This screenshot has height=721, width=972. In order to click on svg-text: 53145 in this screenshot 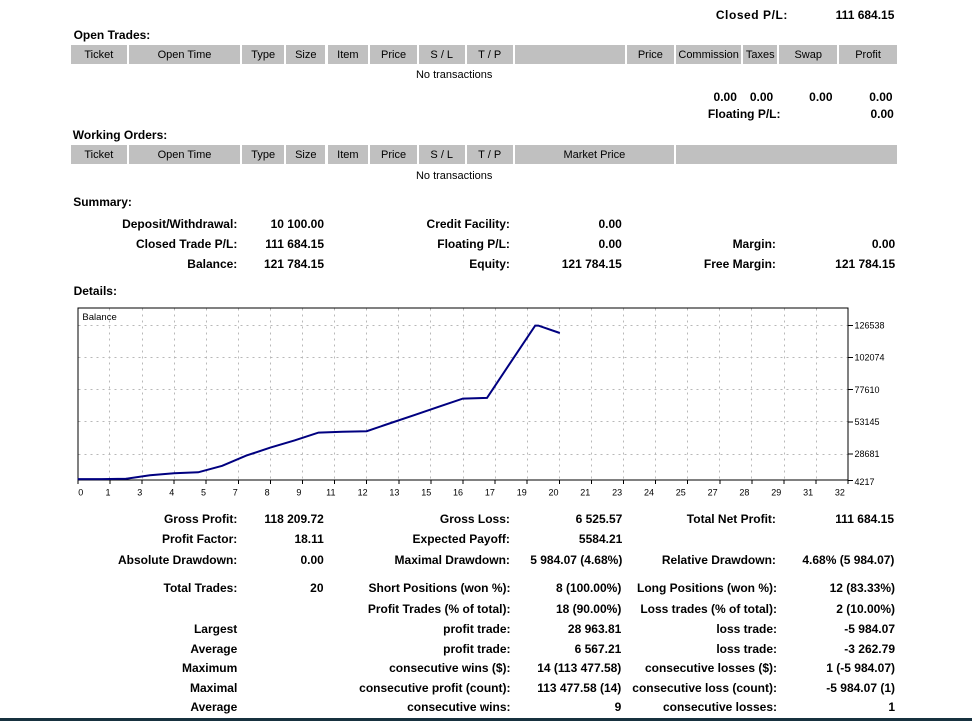, I will do `click(867, 422)`.